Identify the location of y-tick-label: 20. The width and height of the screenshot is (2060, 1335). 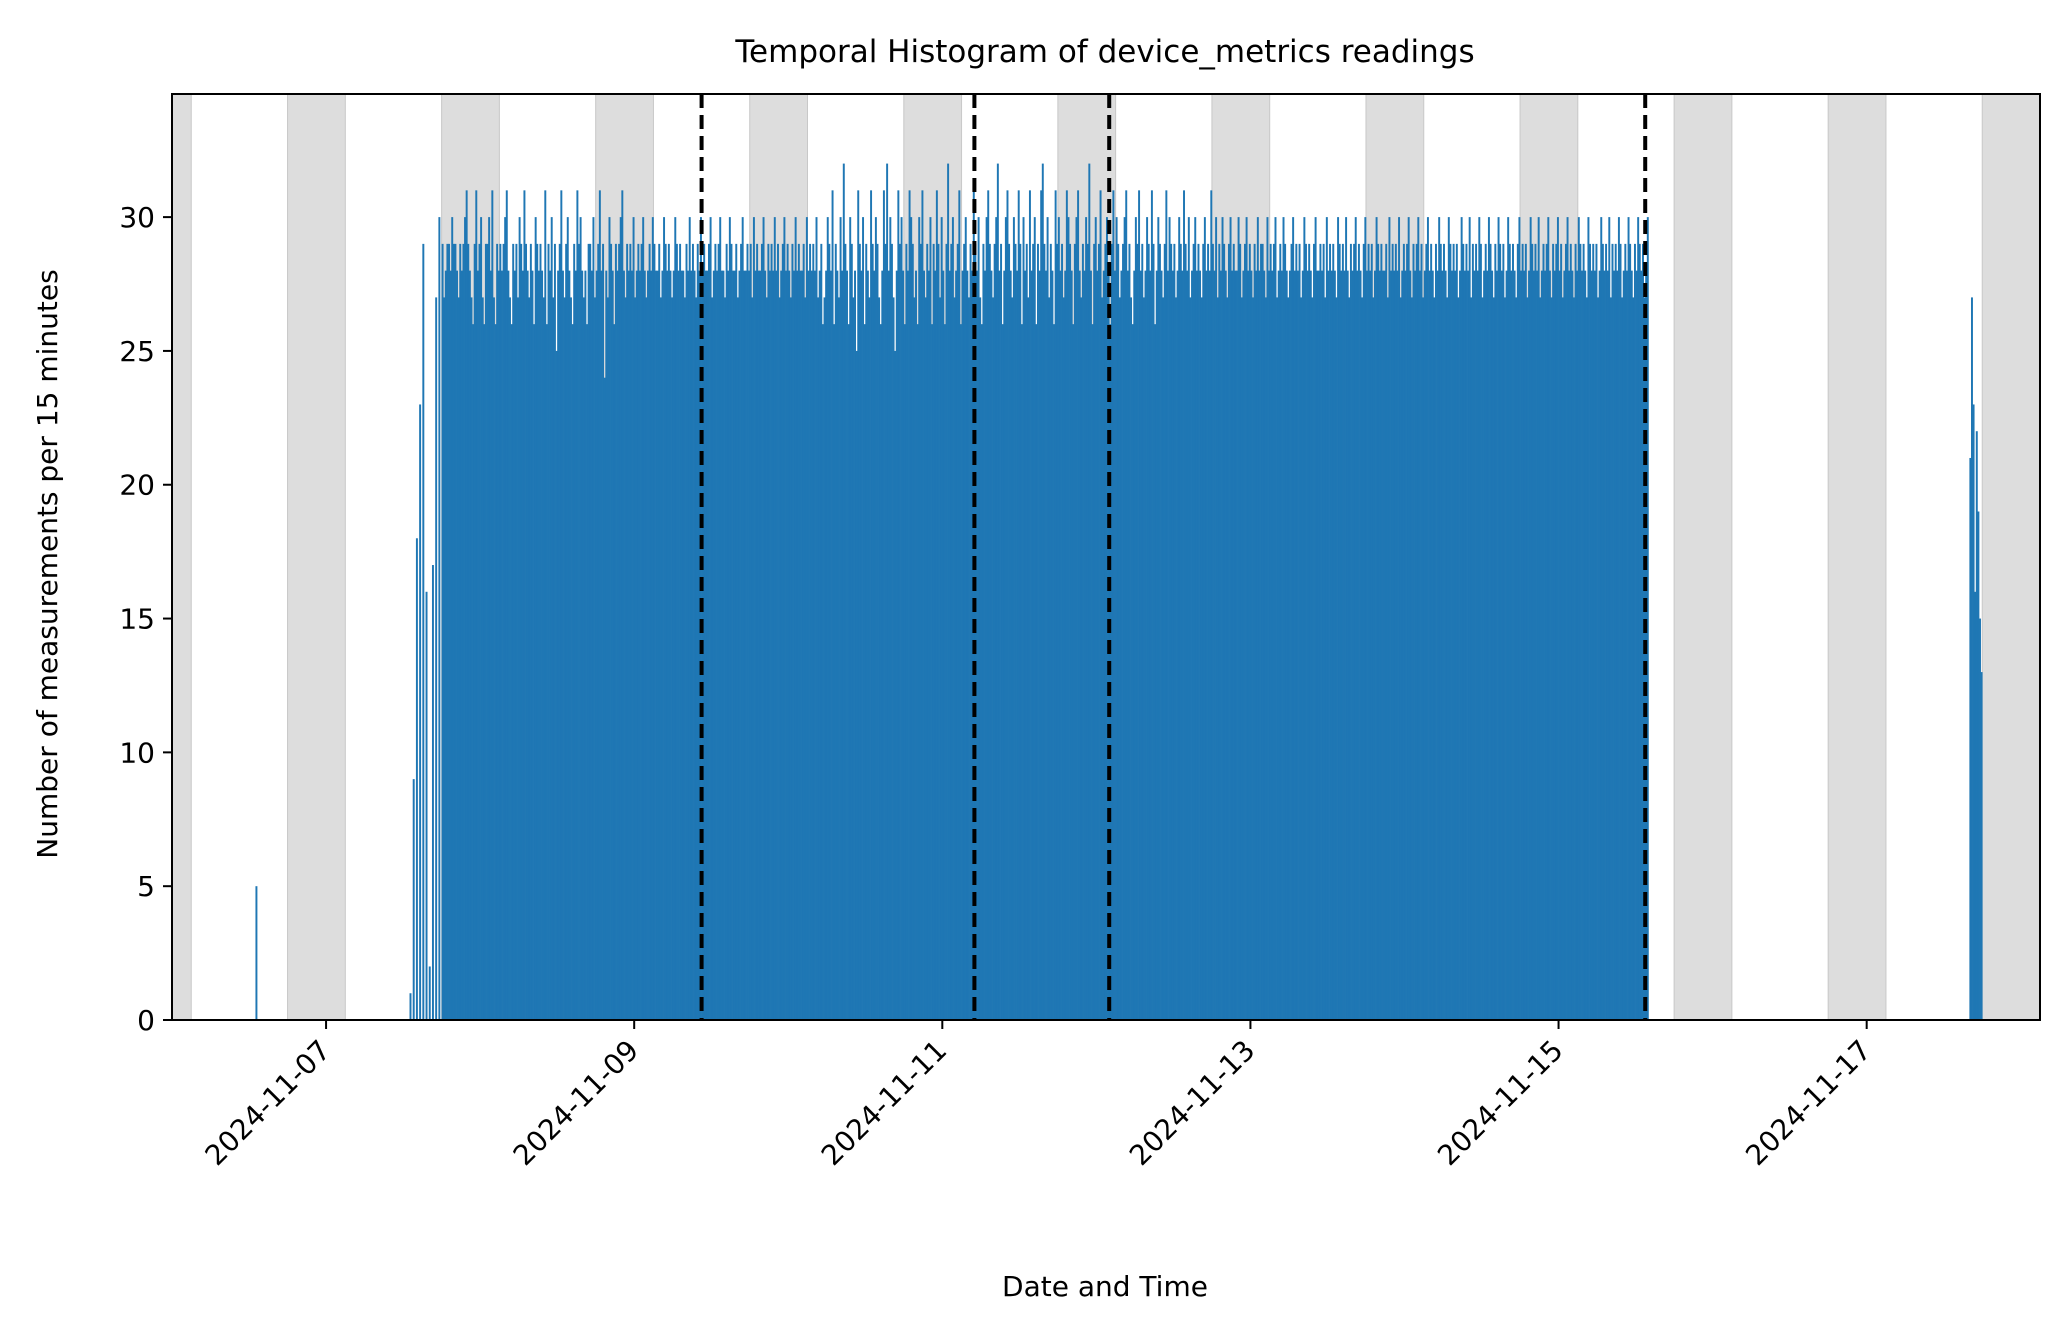
(137, 485).